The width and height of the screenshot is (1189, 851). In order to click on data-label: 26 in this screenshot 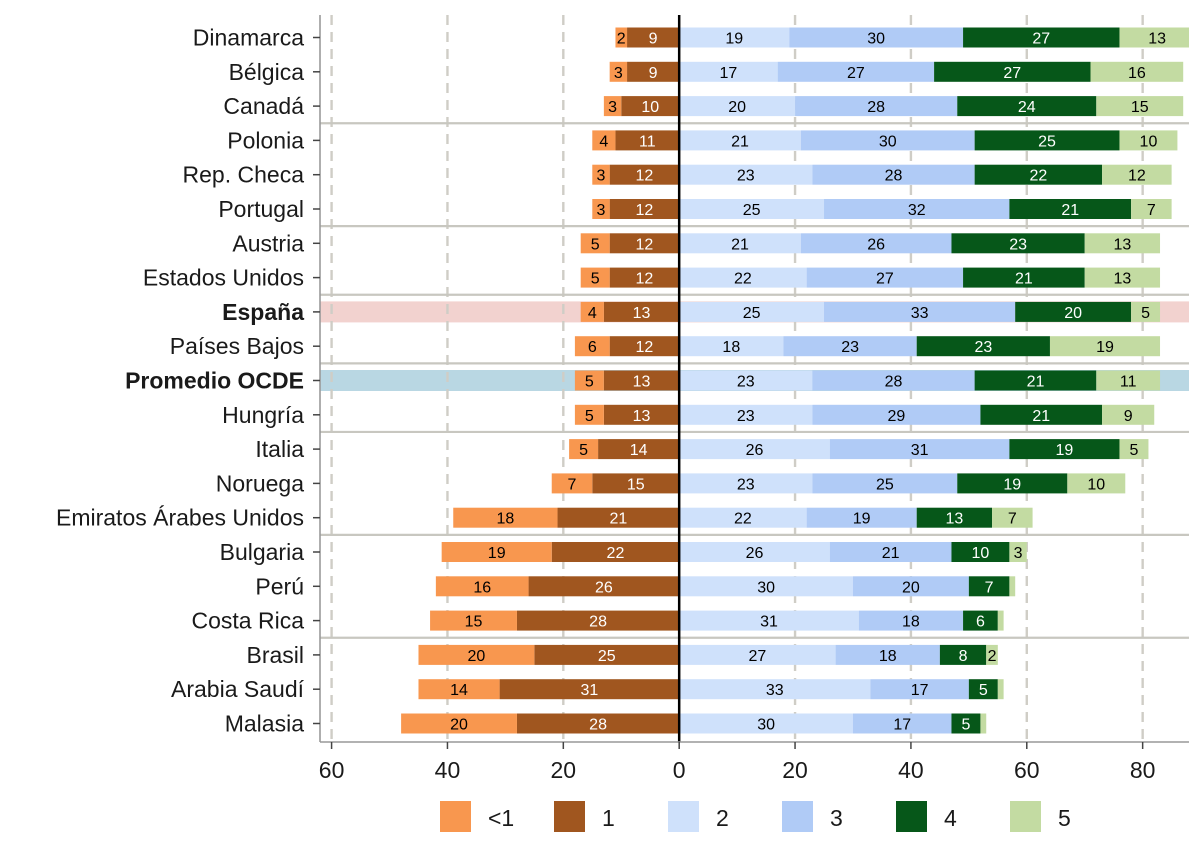, I will do `click(604, 587)`.